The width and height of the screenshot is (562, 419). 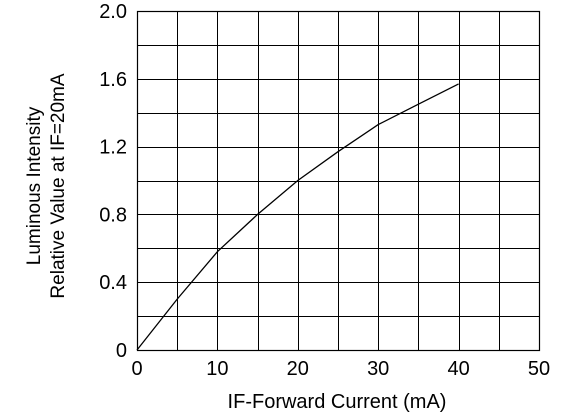 What do you see at coordinates (121, 351) in the screenshot?
I see `y-tick-label: 0` at bounding box center [121, 351].